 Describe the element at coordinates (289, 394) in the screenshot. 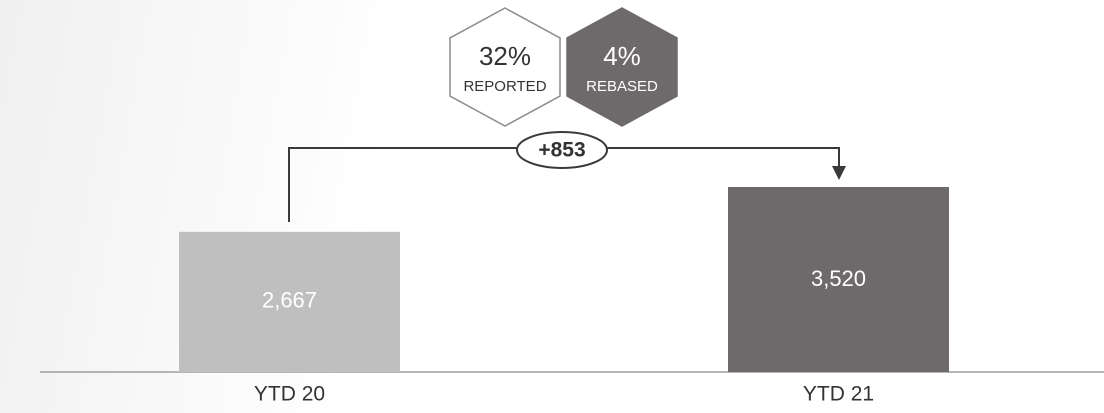

I see `category-label: YTD 20` at that location.